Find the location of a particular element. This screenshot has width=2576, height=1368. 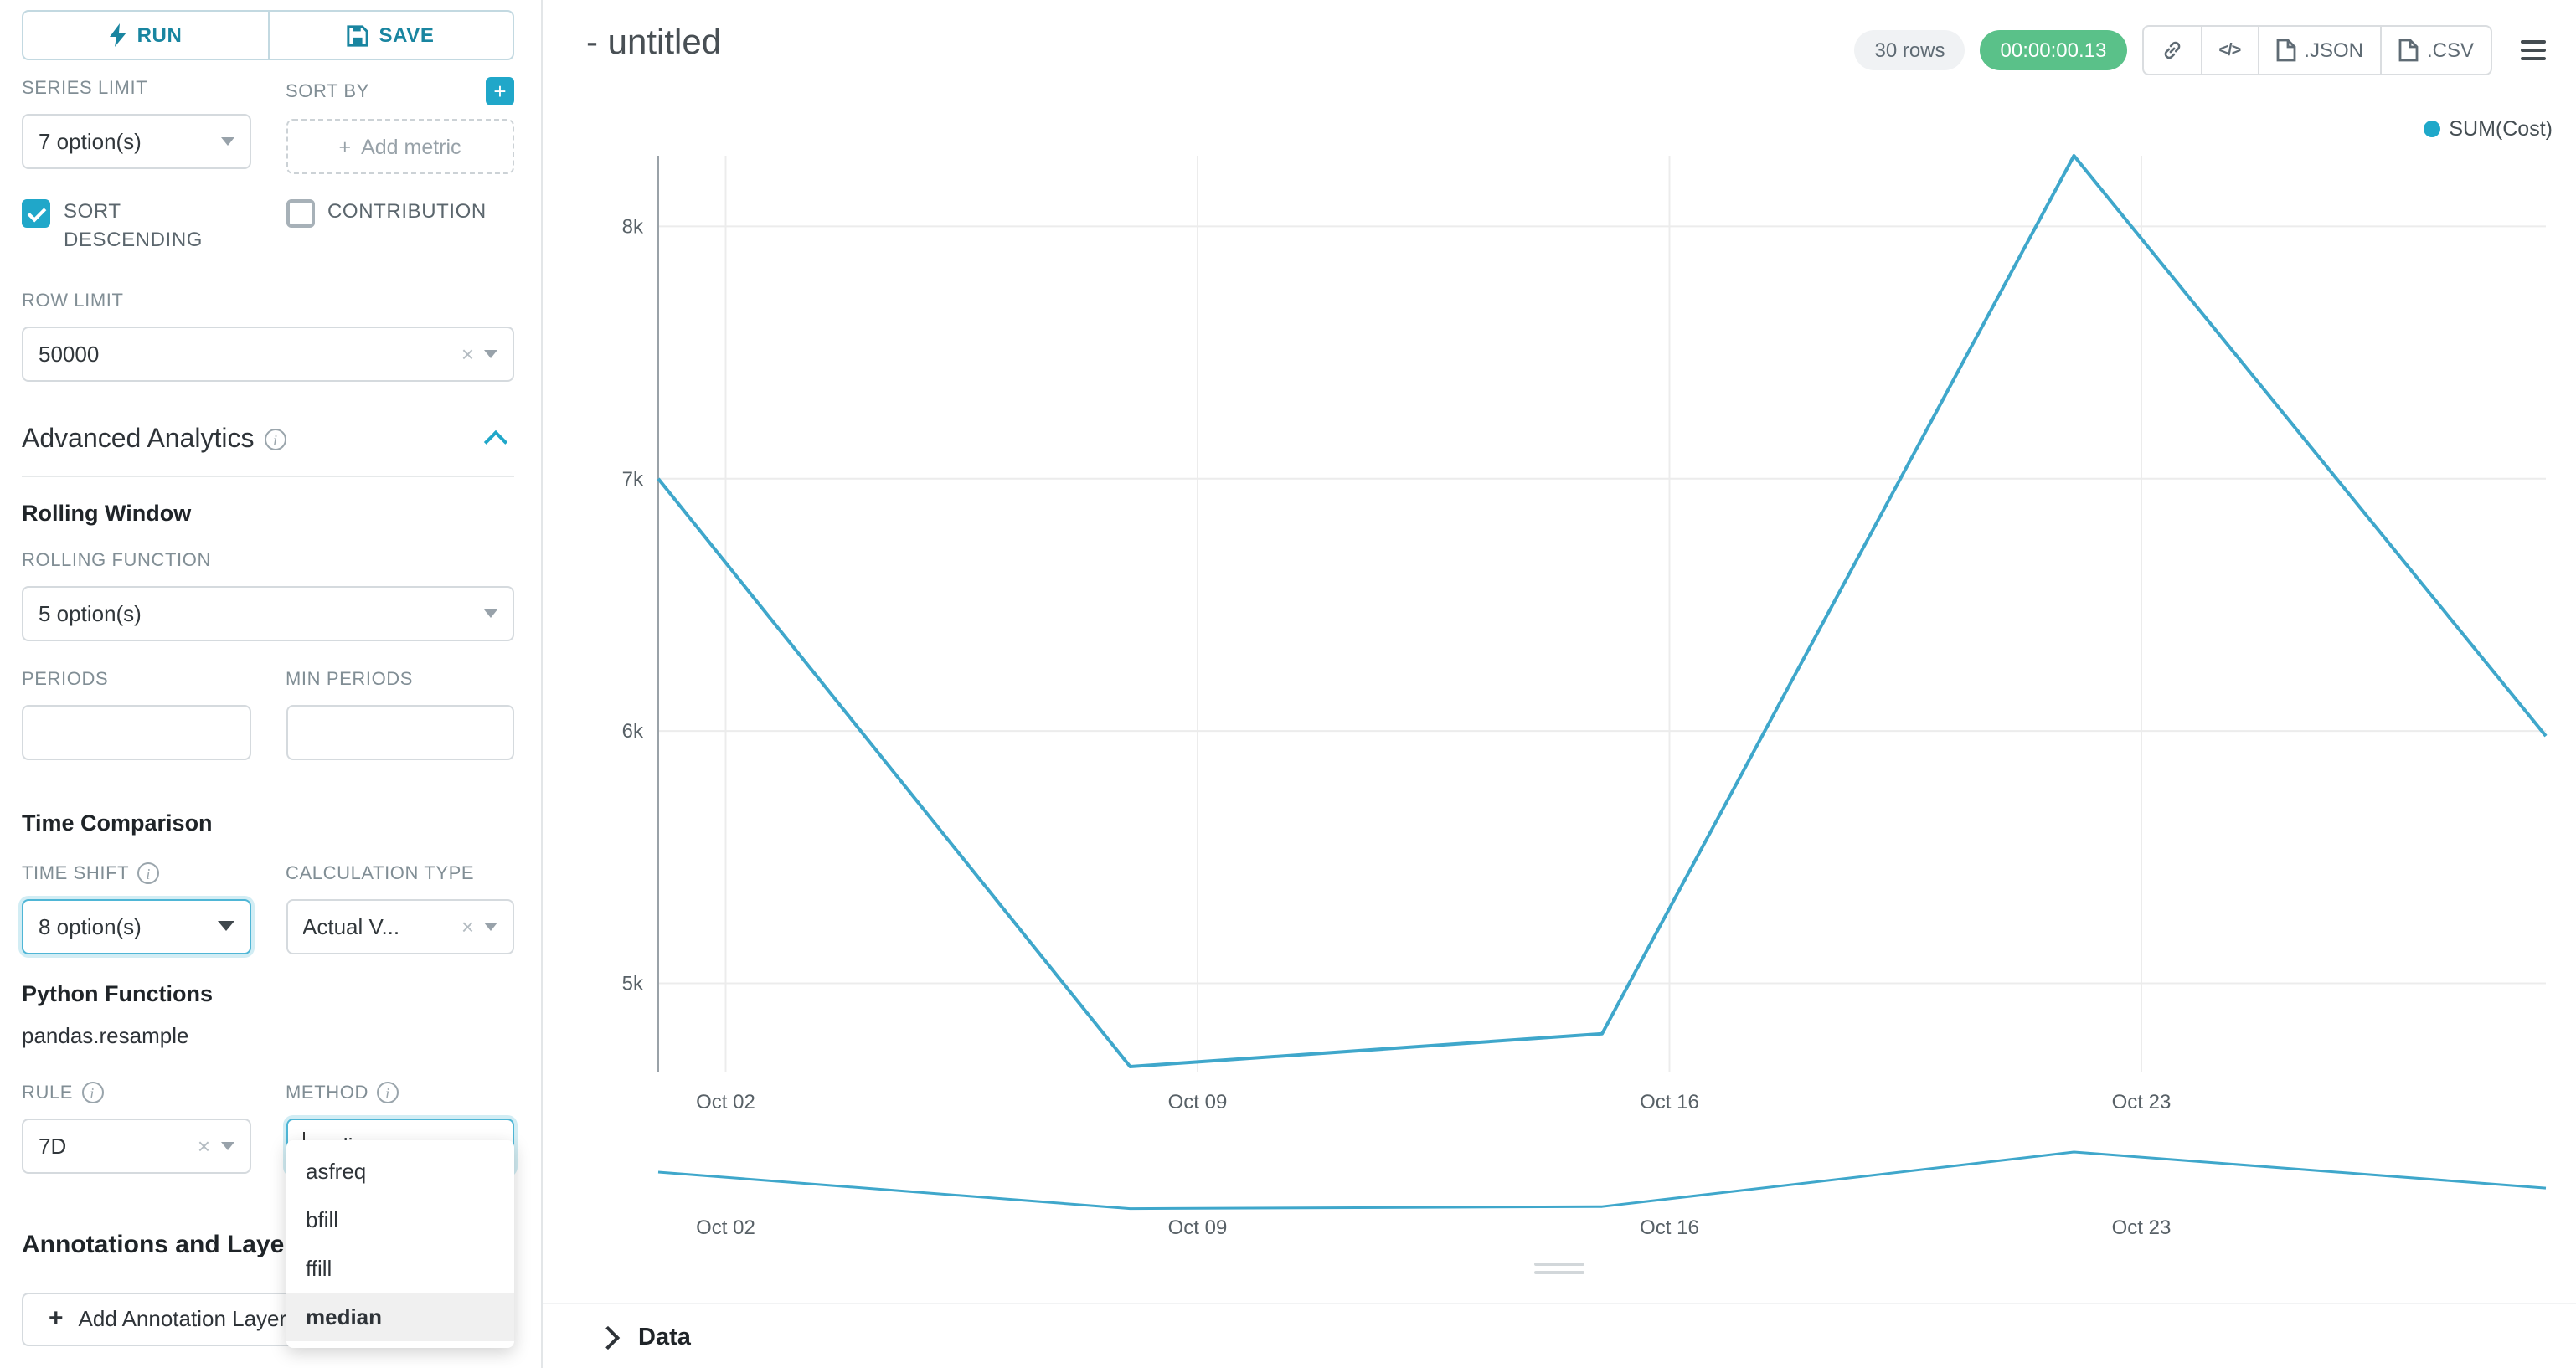

rows-badge: 30 rows is located at coordinates (1909, 50).